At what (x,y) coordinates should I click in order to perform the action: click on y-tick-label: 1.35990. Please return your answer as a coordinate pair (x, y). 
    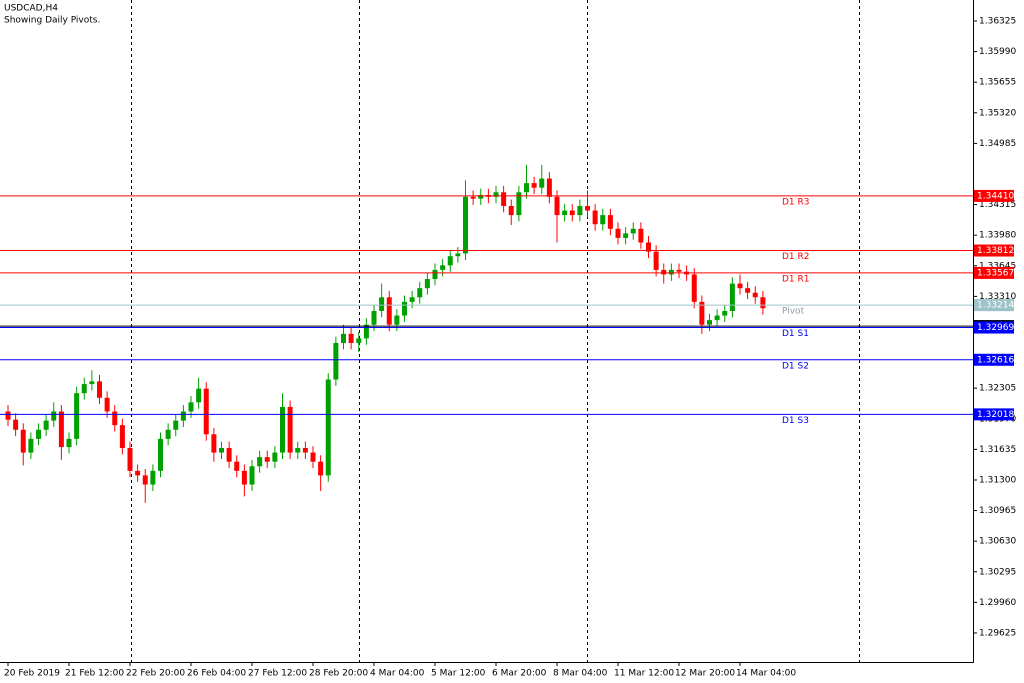
    Looking at the image, I should click on (997, 52).